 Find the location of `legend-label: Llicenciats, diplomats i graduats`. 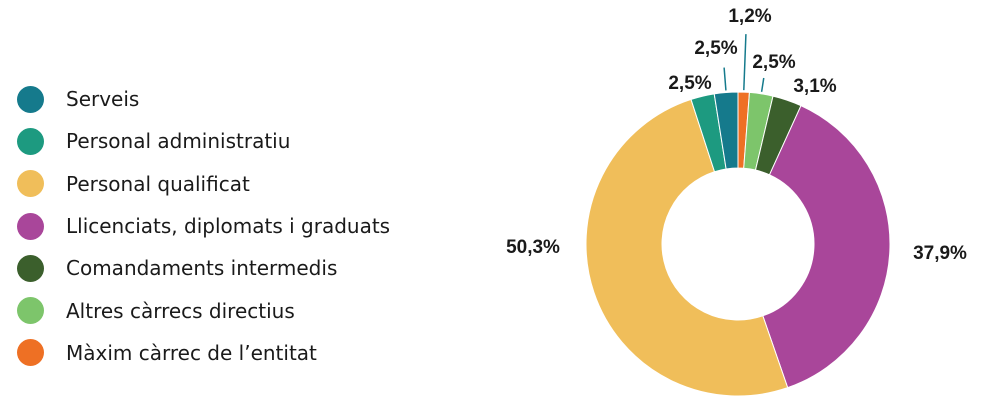

legend-label: Llicenciats, diplomats i graduats is located at coordinates (228, 226).